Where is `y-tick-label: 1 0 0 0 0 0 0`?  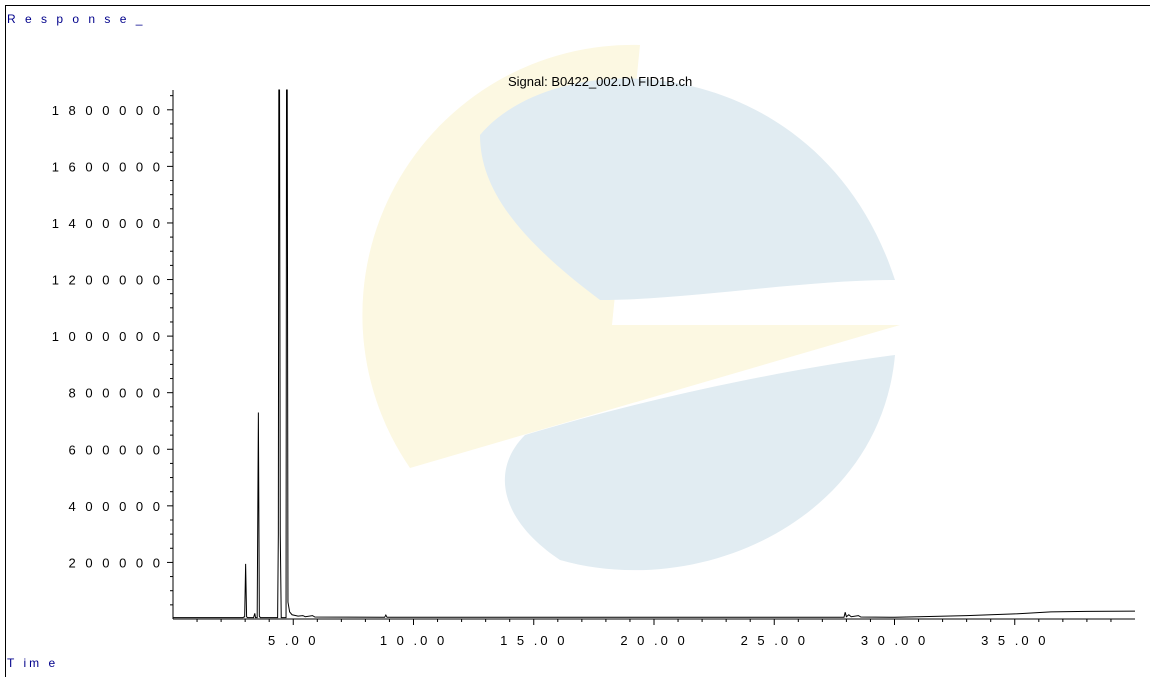
y-tick-label: 1 0 0 0 0 0 0 is located at coordinates (107, 336).